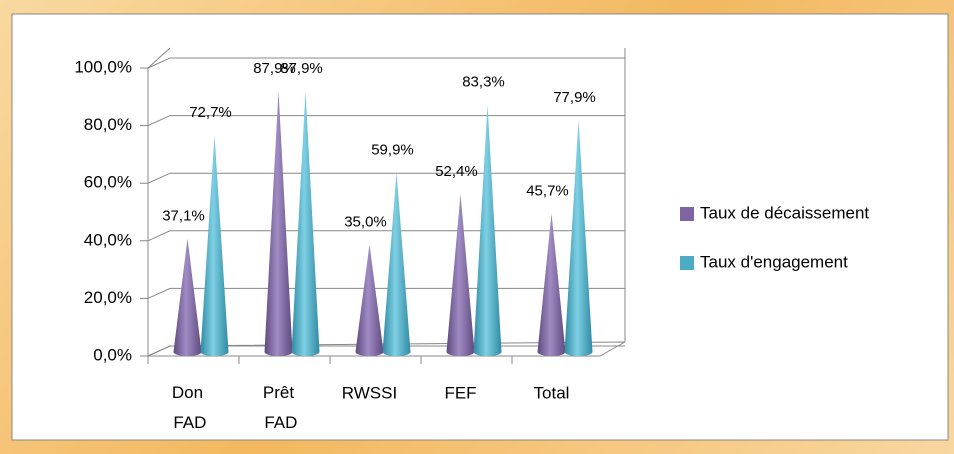  I want to click on x-tick-label: FEF, so click(460, 392).